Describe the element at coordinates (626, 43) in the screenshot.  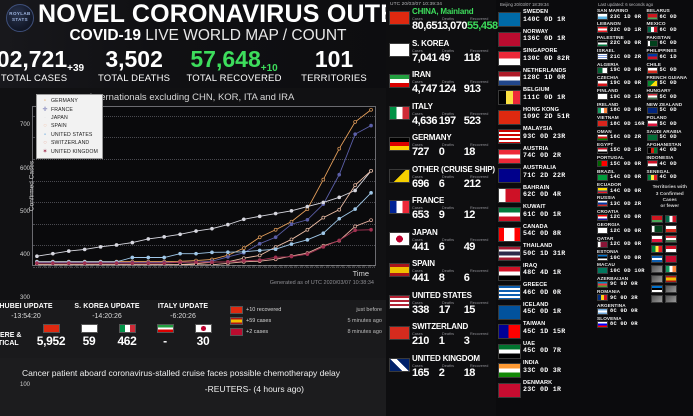
I see `country-stats: 22C 0D 0R` at that location.